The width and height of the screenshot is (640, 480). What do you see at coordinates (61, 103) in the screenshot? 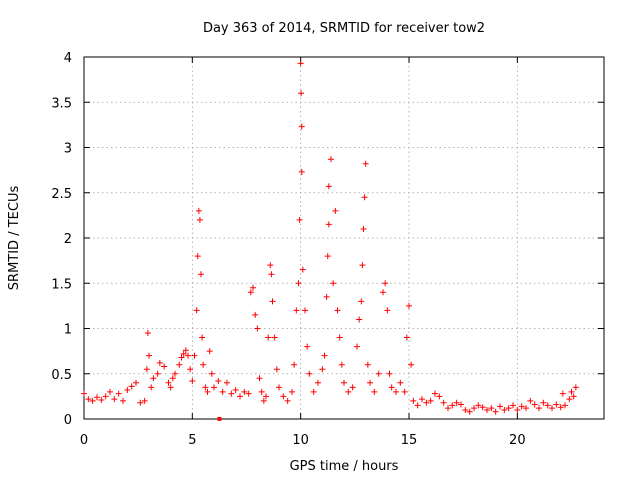
I see `y-tick-label: 3.5` at bounding box center [61, 103].